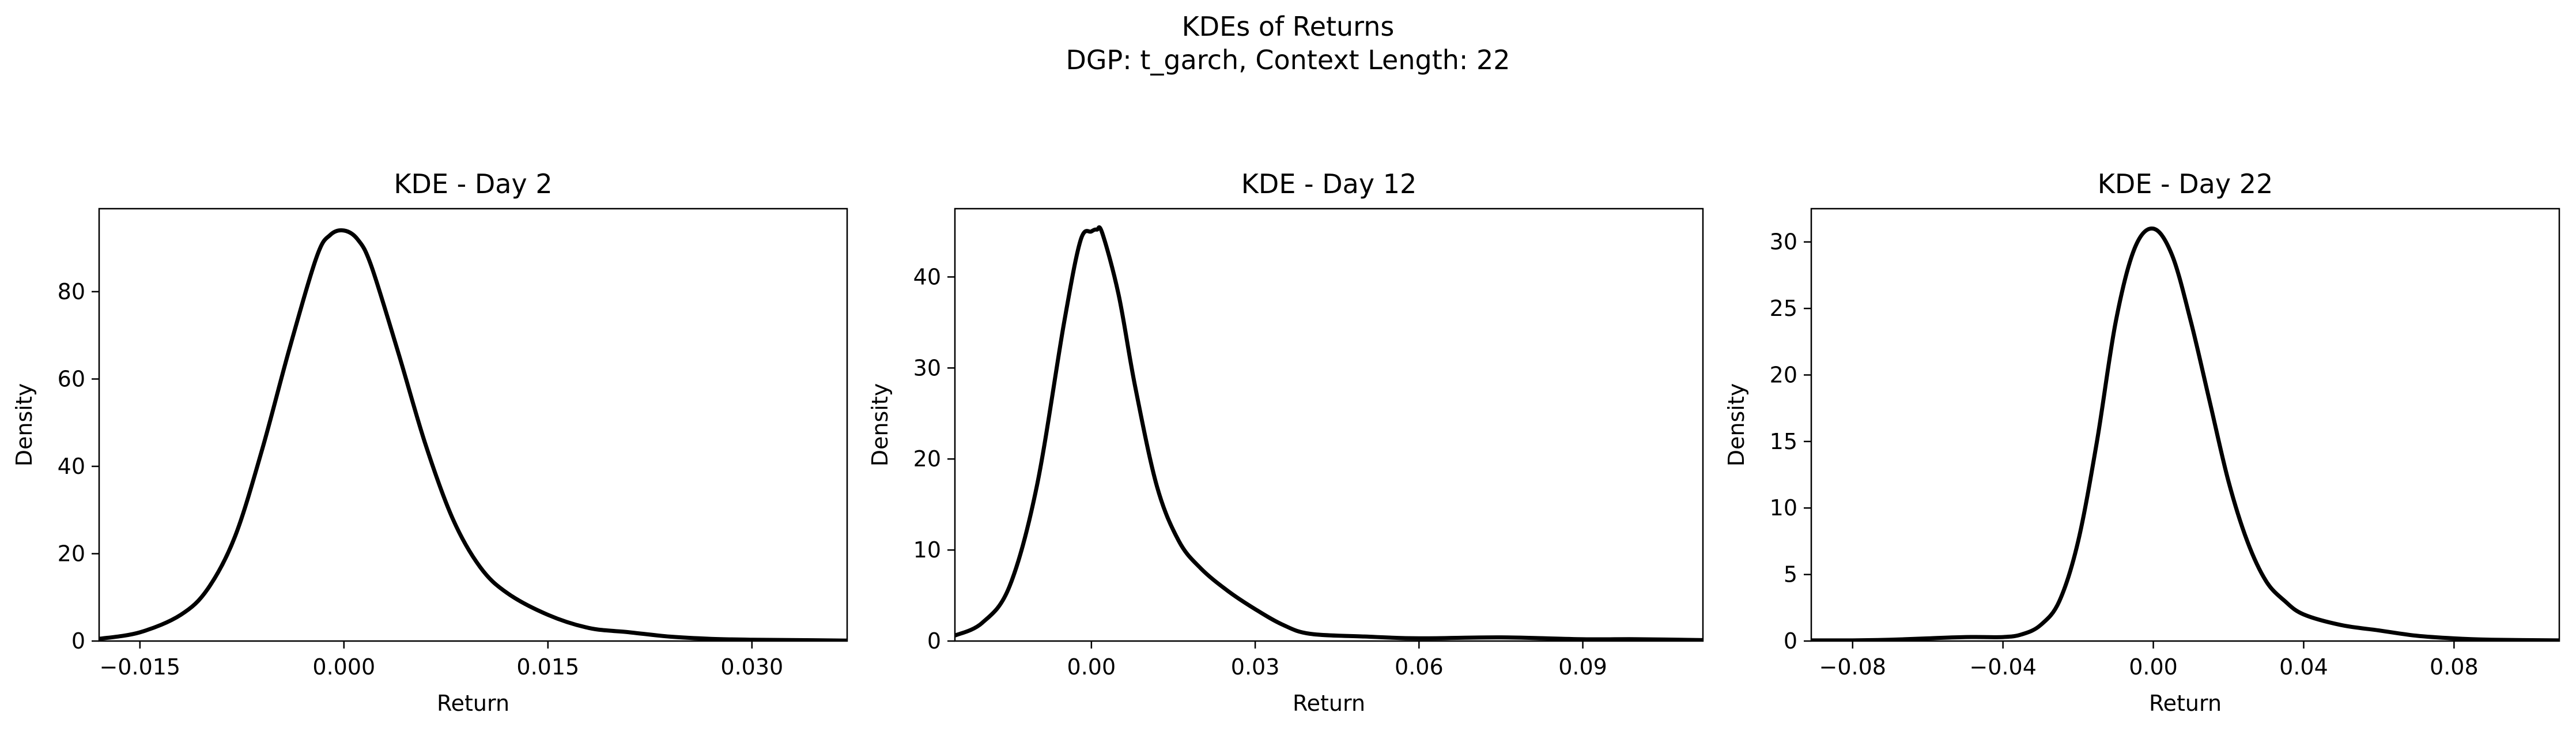 Image resolution: width=2576 pixels, height=735 pixels. Describe the element at coordinates (1288, 26) in the screenshot. I see `figure-title: KDEs of Returns` at that location.